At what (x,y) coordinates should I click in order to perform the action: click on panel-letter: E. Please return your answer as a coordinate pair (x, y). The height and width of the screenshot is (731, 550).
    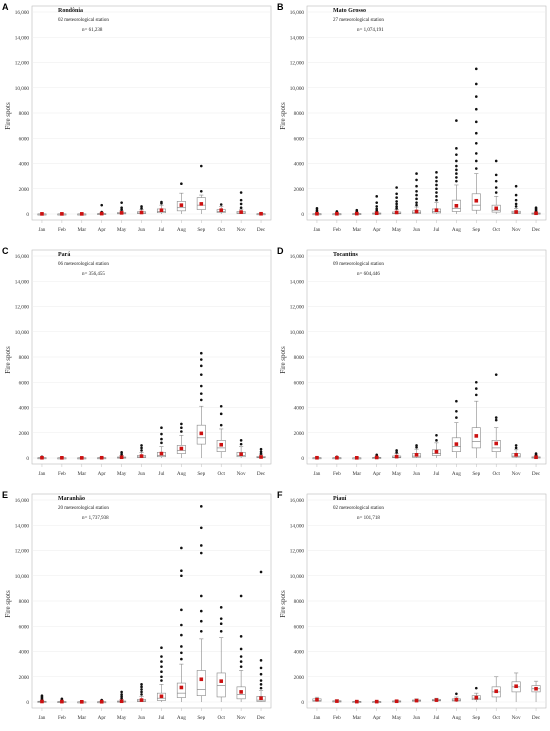
    Looking at the image, I should click on (5, 495).